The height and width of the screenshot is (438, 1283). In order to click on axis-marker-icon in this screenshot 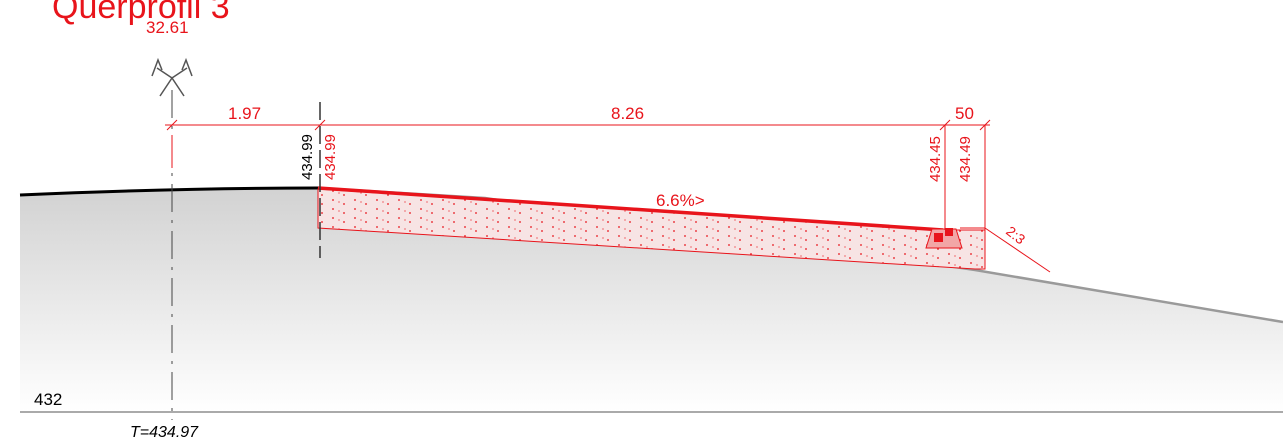, I will do `click(172, 77)`.